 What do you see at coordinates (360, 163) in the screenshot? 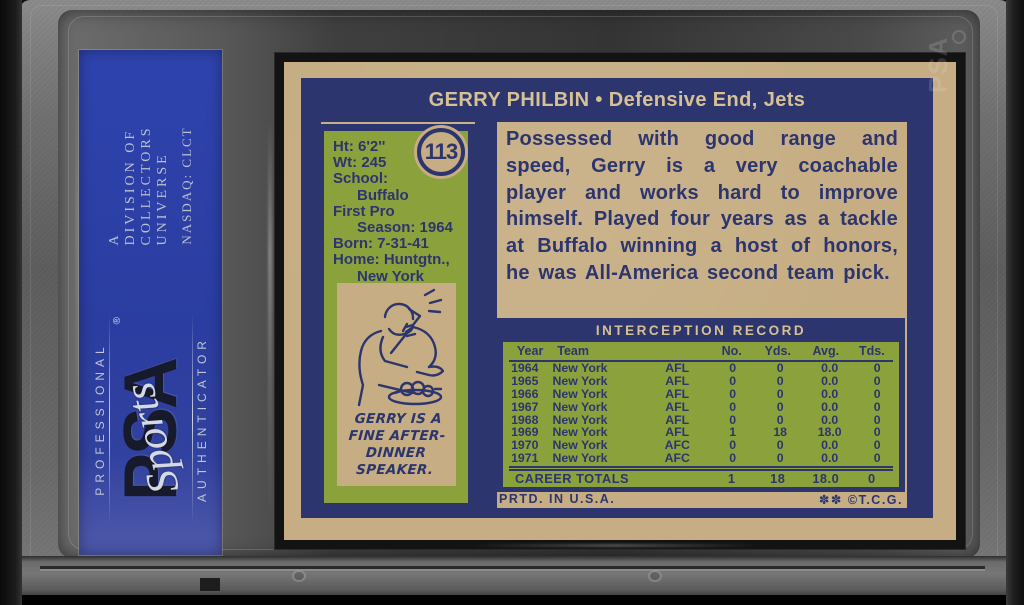
I see `vitals-line: Wt: 245` at bounding box center [360, 163].